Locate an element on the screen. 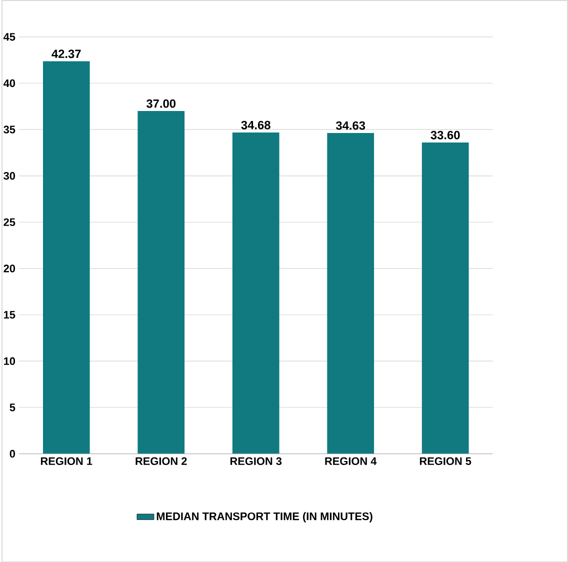 This screenshot has height=562, width=568. x-tick-label: REGION 5 is located at coordinates (446, 461).